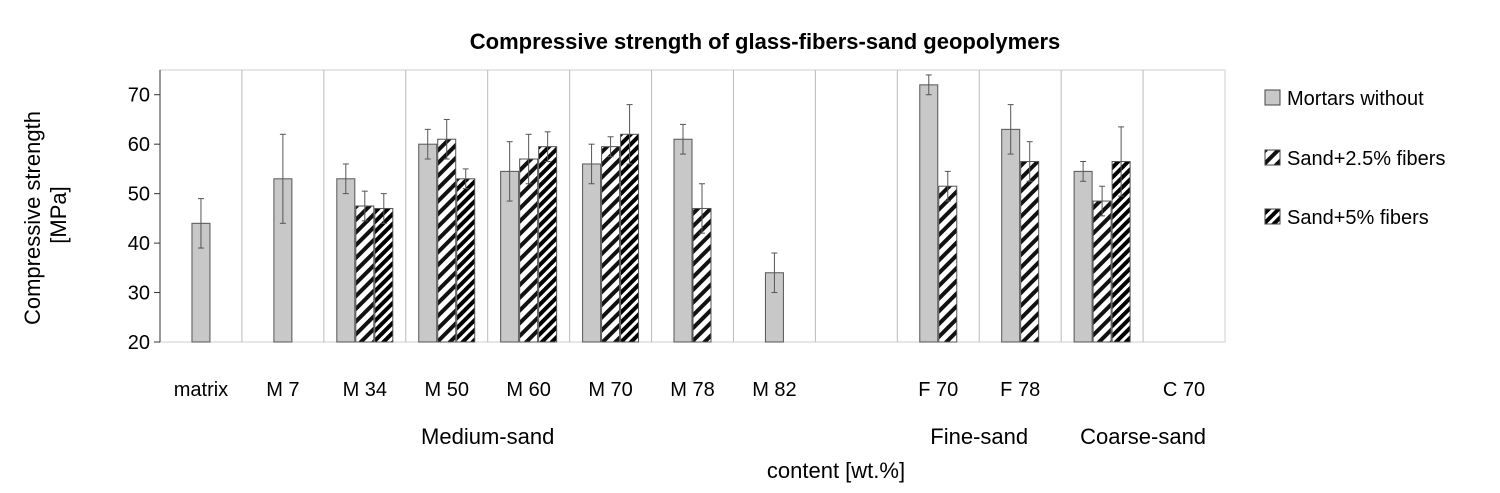 This screenshot has width=1500, height=493. I want to click on legend-label: Sand+5% fibers, so click(1358, 218).